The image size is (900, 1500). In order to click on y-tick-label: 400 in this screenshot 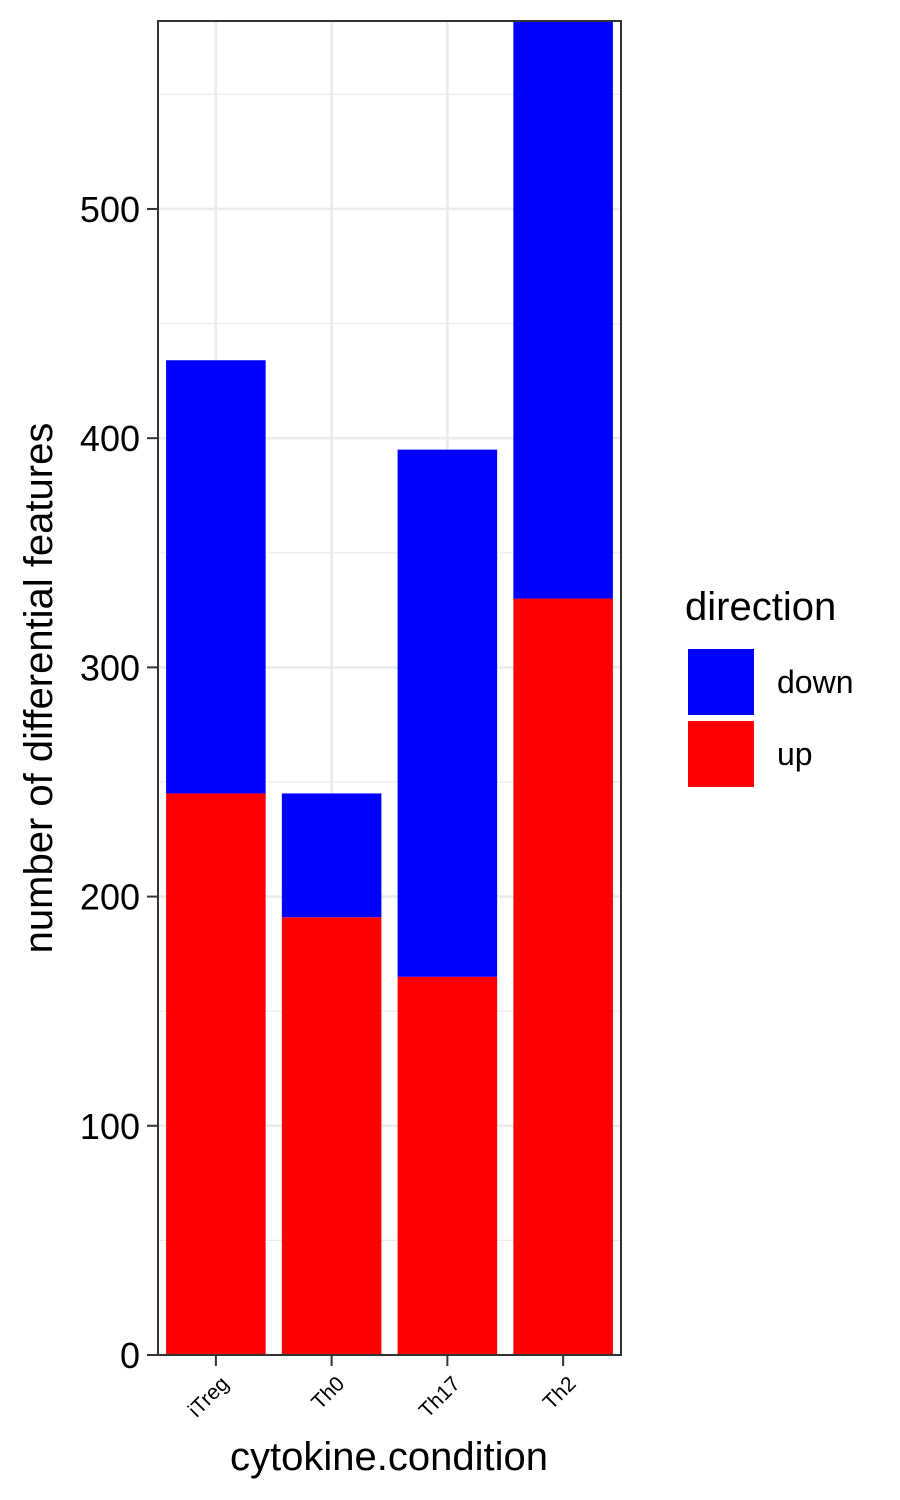, I will do `click(110, 438)`.